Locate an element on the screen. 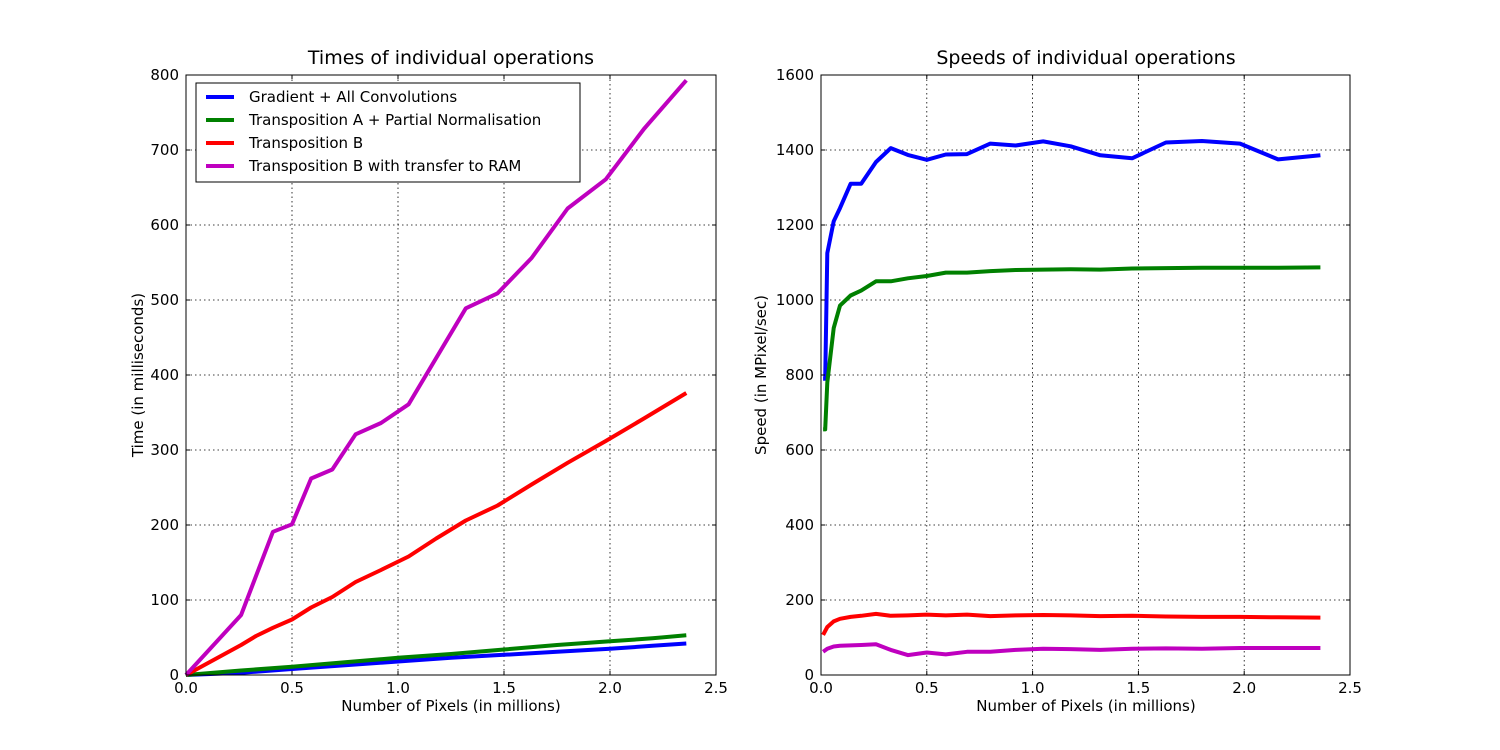  speeds-x-tick-label: 2.0 is located at coordinates (1244, 688).